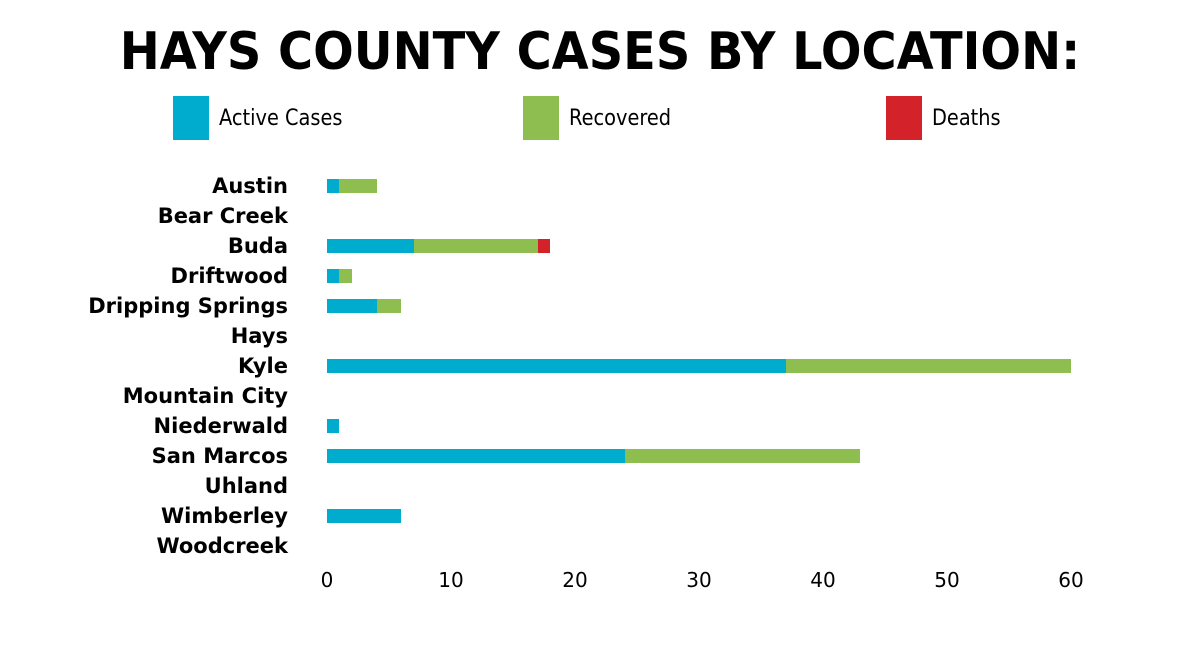 The image size is (1200, 665). I want to click on tick-label: 50, so click(947, 580).